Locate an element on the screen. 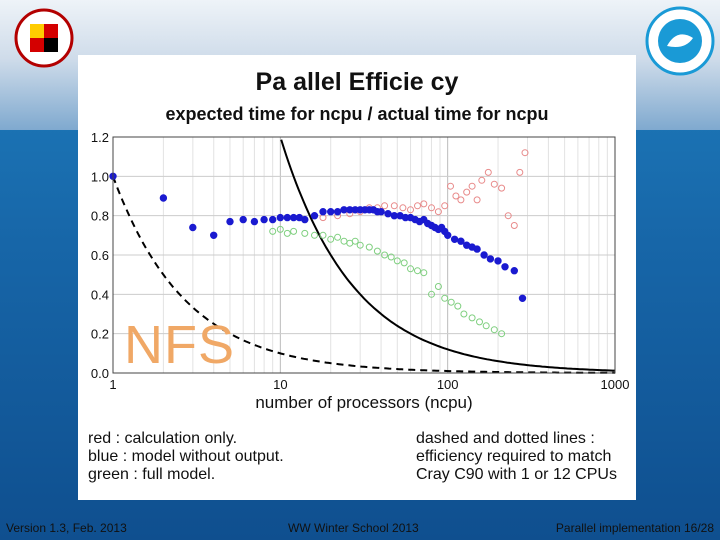  national-weather-service-logo-icon is located at coordinates (680, 41).